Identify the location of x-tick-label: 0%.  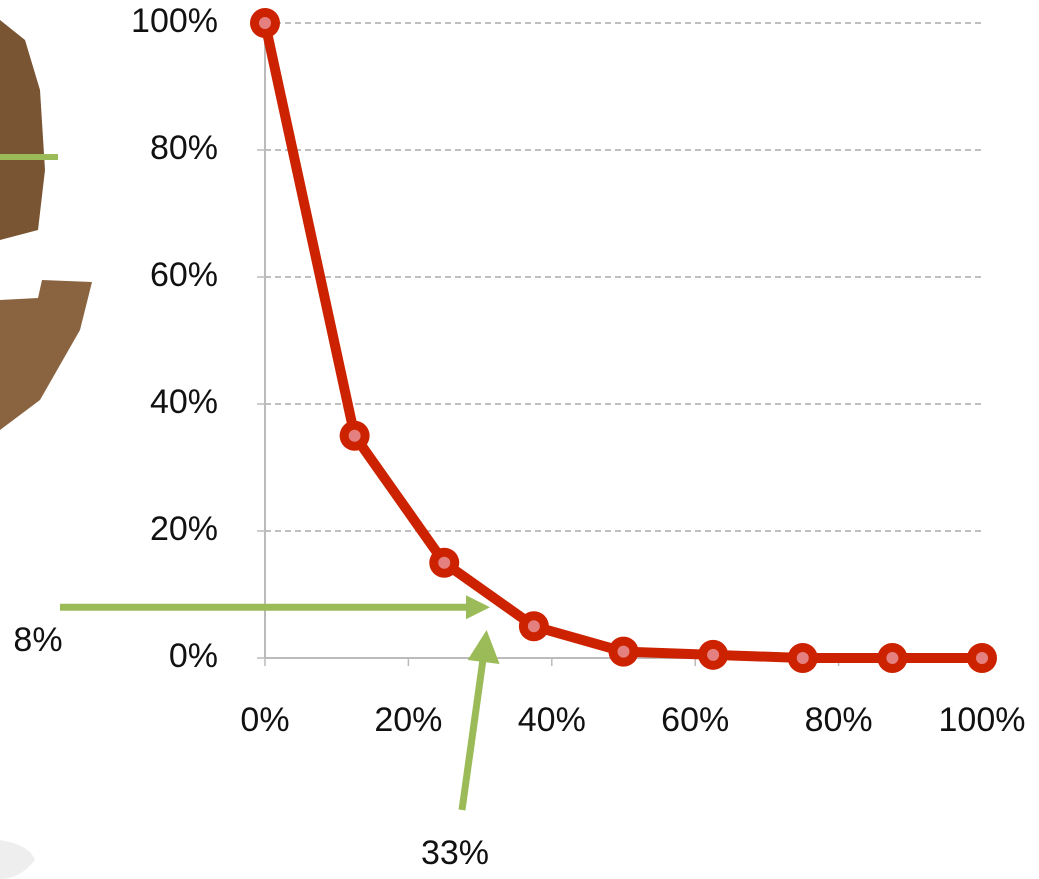
(264, 720).